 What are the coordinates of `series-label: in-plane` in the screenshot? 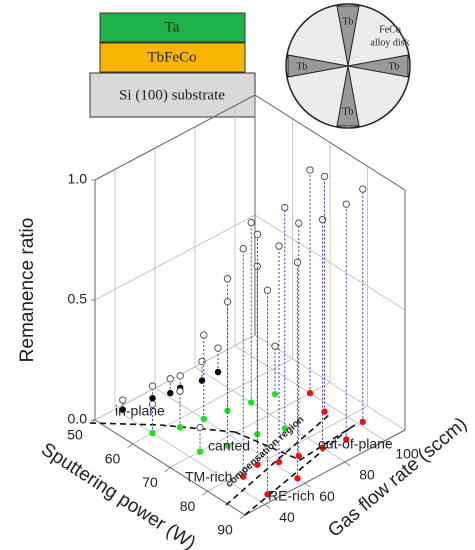 It's located at (140, 411).